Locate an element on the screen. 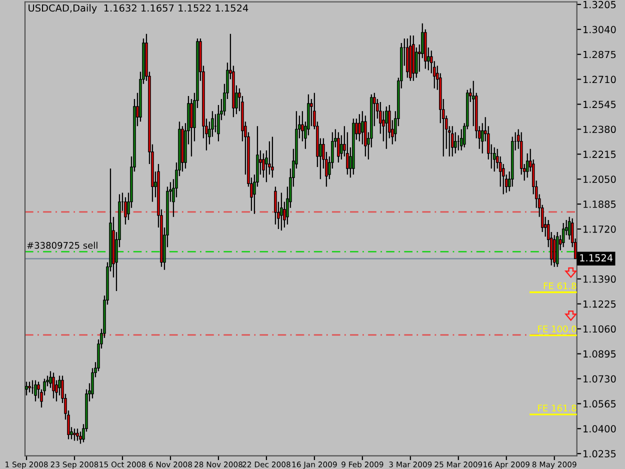 The height and width of the screenshot is (469, 625). y-tick-label: 1.0400 is located at coordinates (600, 428).